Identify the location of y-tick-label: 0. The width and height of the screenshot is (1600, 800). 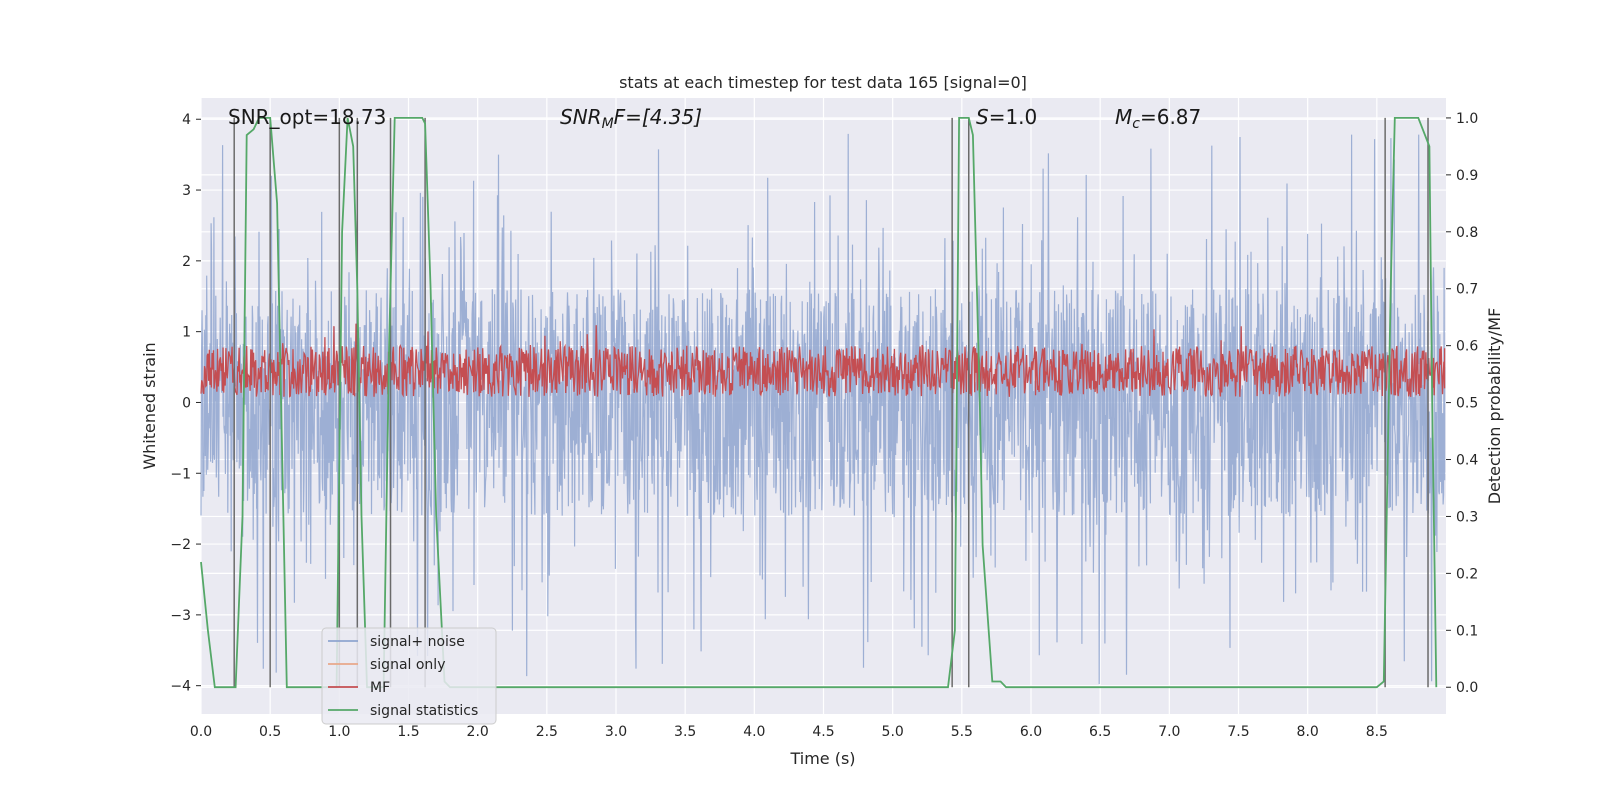
(186, 403).